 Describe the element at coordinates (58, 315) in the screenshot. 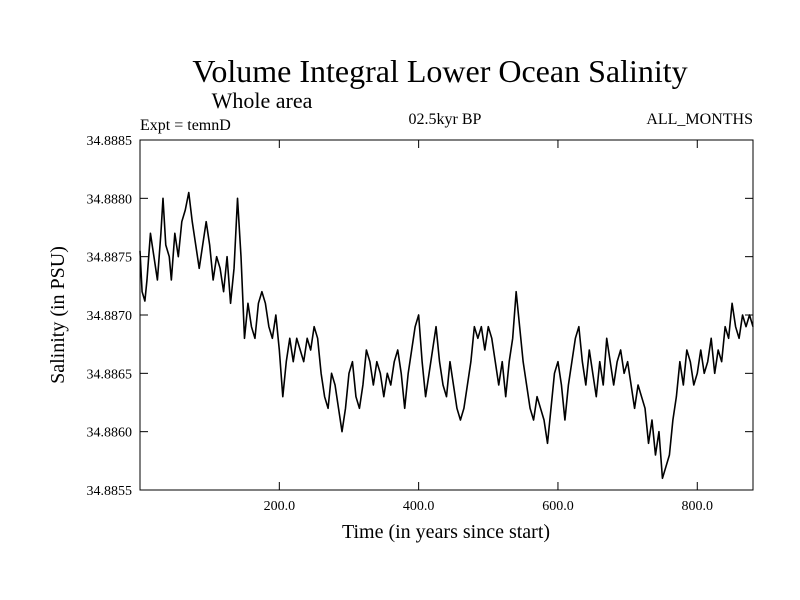

I see `y-axis-label: Salinity (in PSU)` at that location.